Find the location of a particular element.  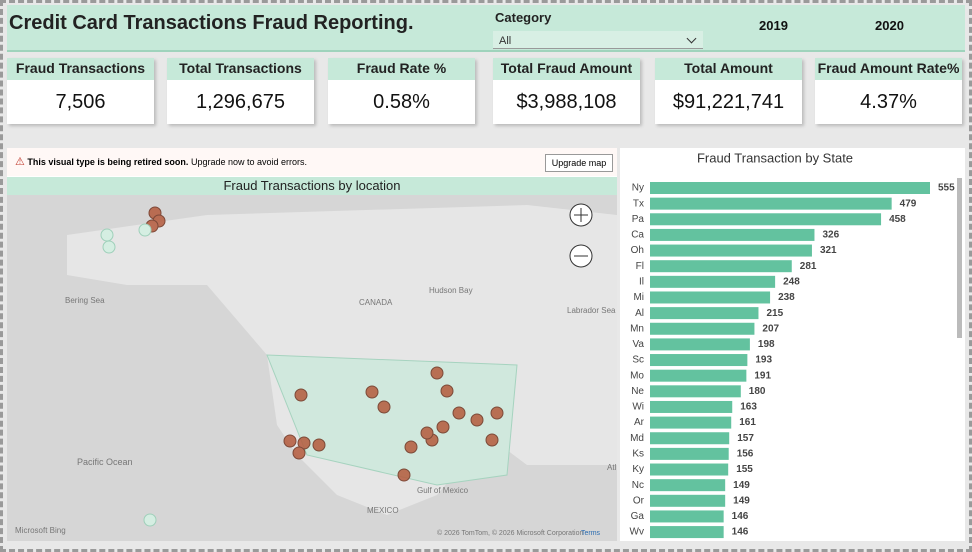

data-label: 281 is located at coordinates (808, 266).